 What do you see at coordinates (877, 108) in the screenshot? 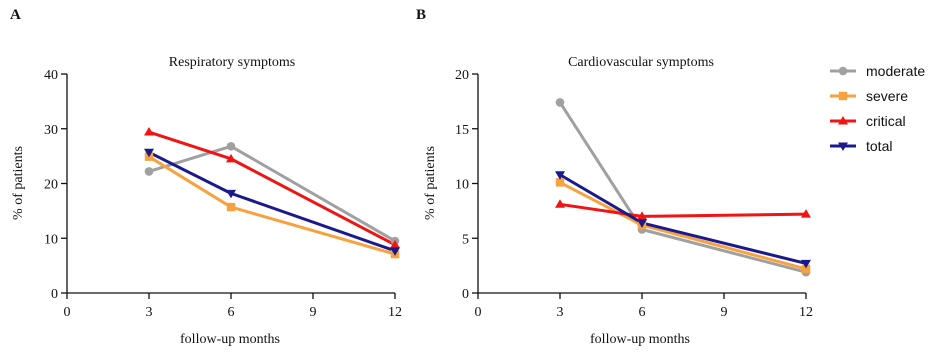
I see `legend: moderate severe critical total` at bounding box center [877, 108].